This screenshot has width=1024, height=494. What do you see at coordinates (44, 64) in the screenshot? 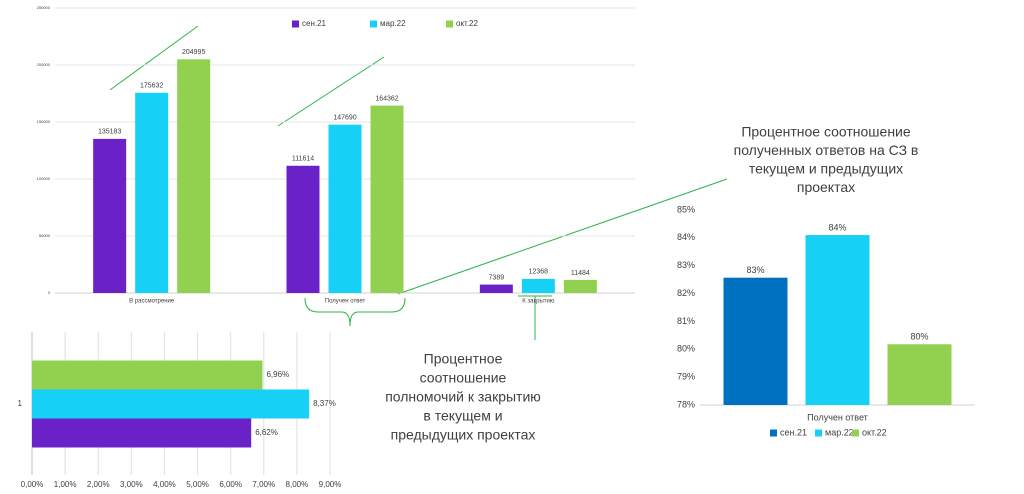
I see `y-tick-label: 200000` at bounding box center [44, 64].